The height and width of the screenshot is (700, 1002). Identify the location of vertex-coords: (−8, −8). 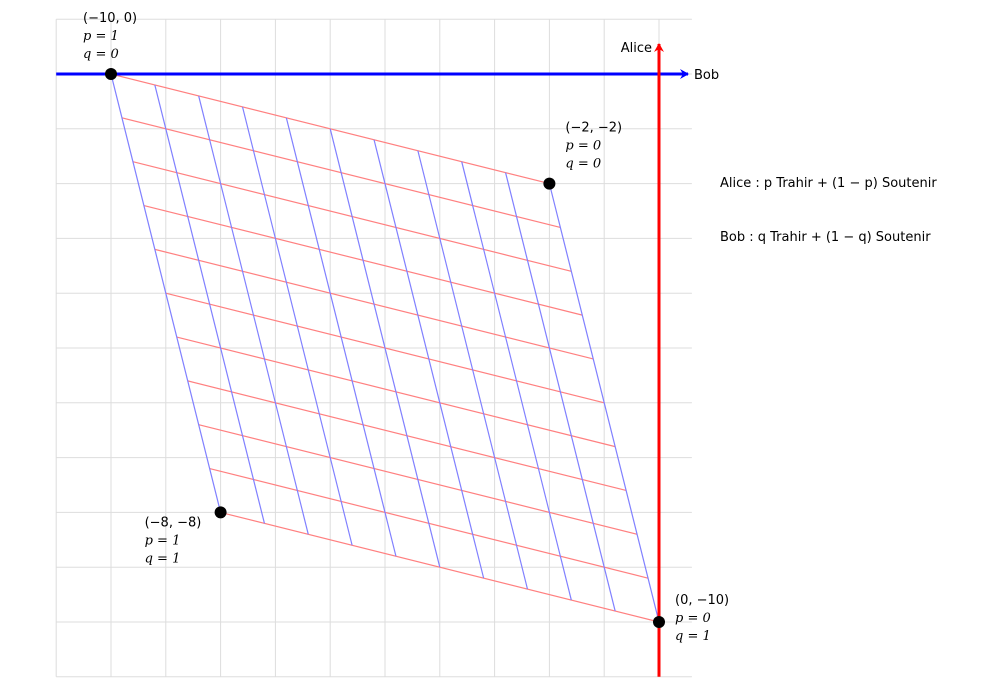
(173, 522).